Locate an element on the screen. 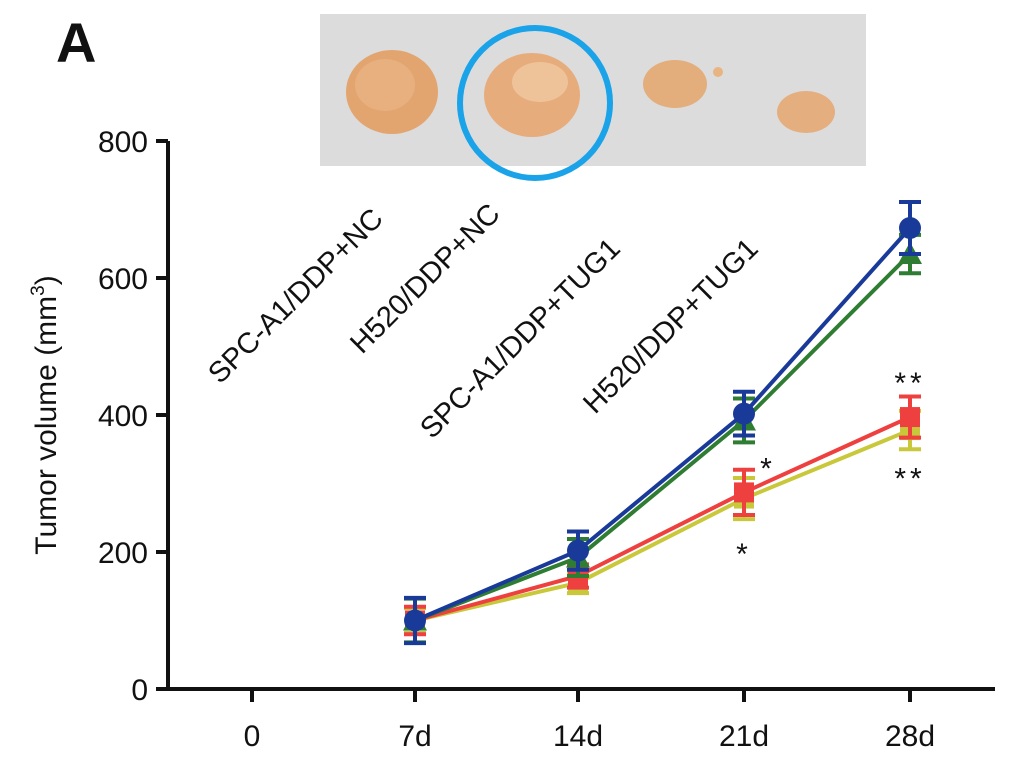  y-ticks: 0 200 400 600 800 is located at coordinates (133, 416).